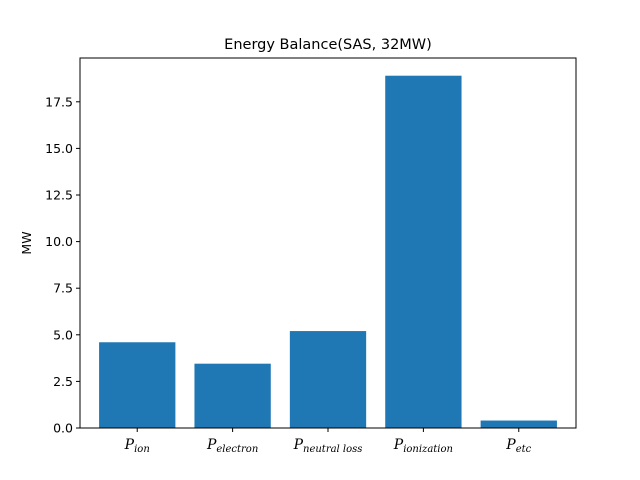 Image resolution: width=640 pixels, height=480 pixels. What do you see at coordinates (423, 252) in the screenshot?
I see `bar-ionization` at bounding box center [423, 252].